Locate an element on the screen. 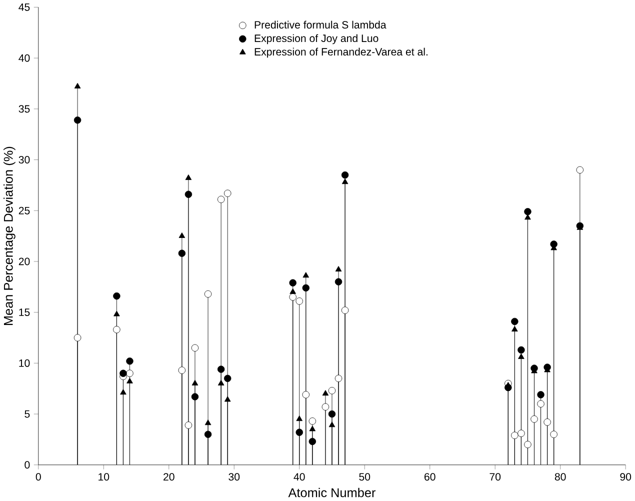  legend-label: Expression of Joy and Luo is located at coordinates (316, 39).